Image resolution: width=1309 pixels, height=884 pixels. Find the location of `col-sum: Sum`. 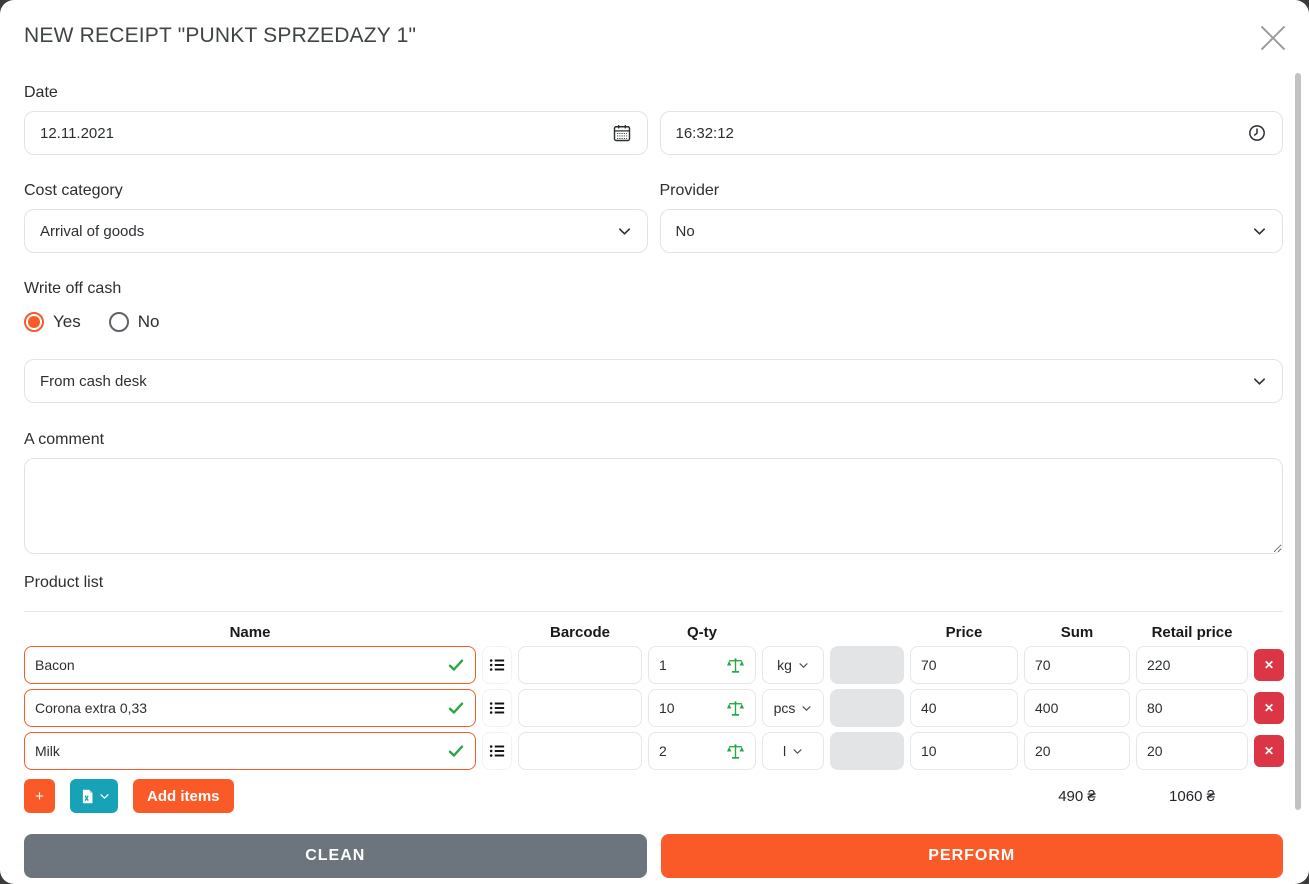

col-sum: Sum is located at coordinates (1077, 632).